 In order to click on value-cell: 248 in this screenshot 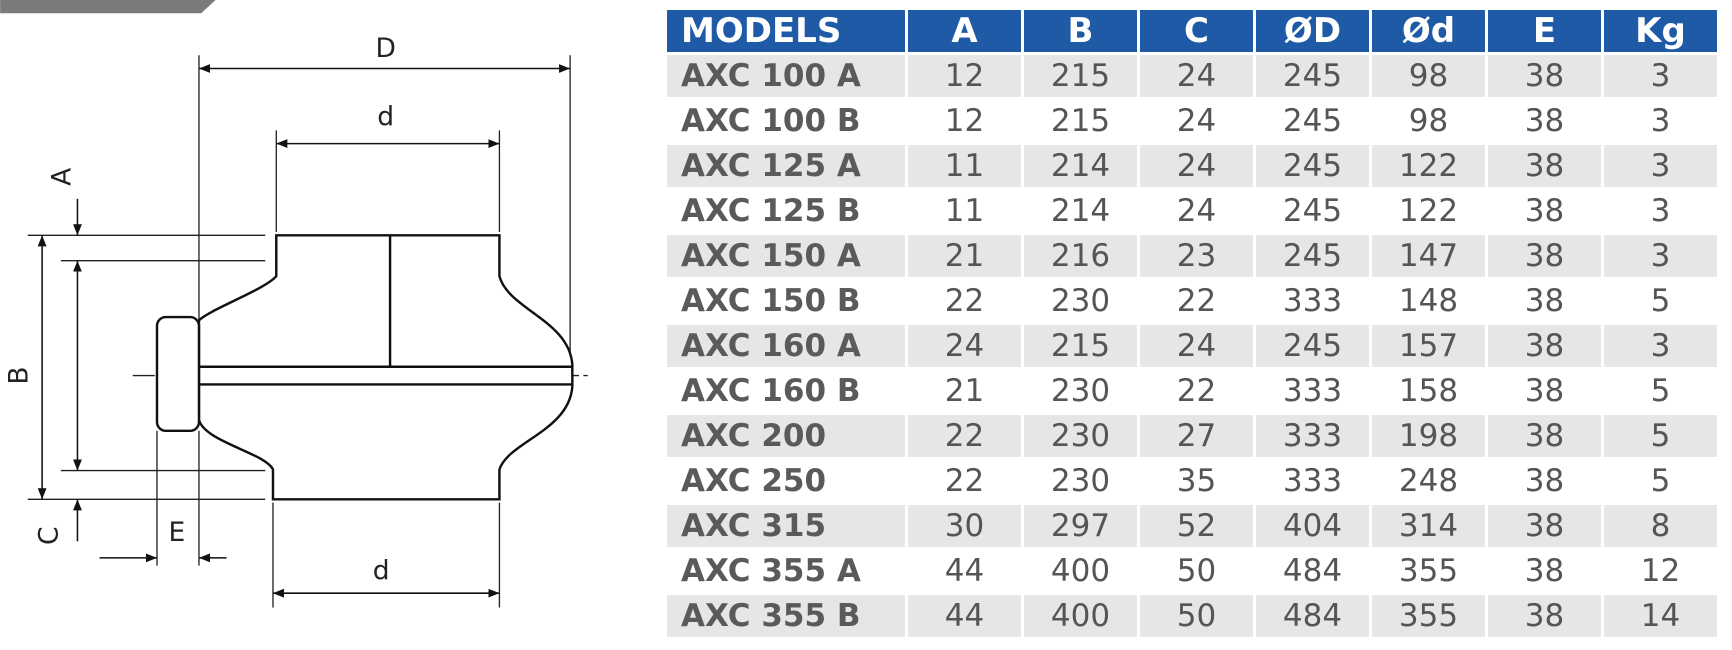, I will do `click(1428, 481)`.